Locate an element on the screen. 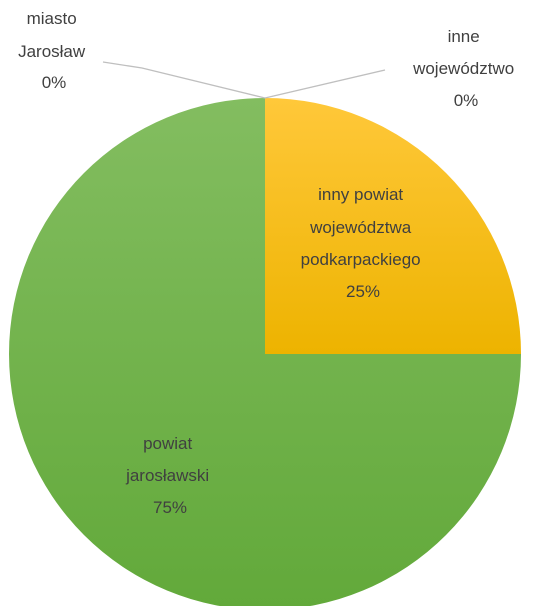 Image resolution: width=536 pixels, height=606 pixels. data-label-line: inne is located at coordinates (464, 36).